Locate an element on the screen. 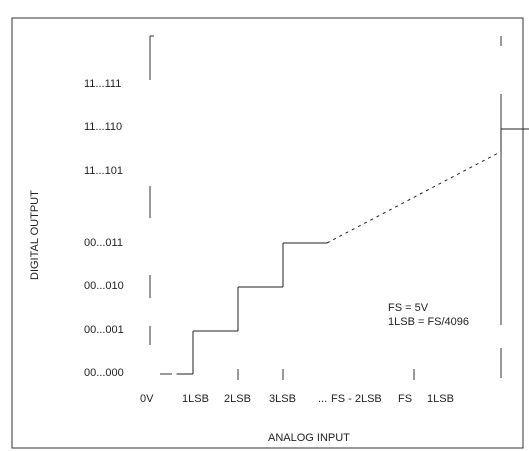 The height and width of the screenshot is (451, 529). y-tick-label: 11...110 is located at coordinates (103, 127).